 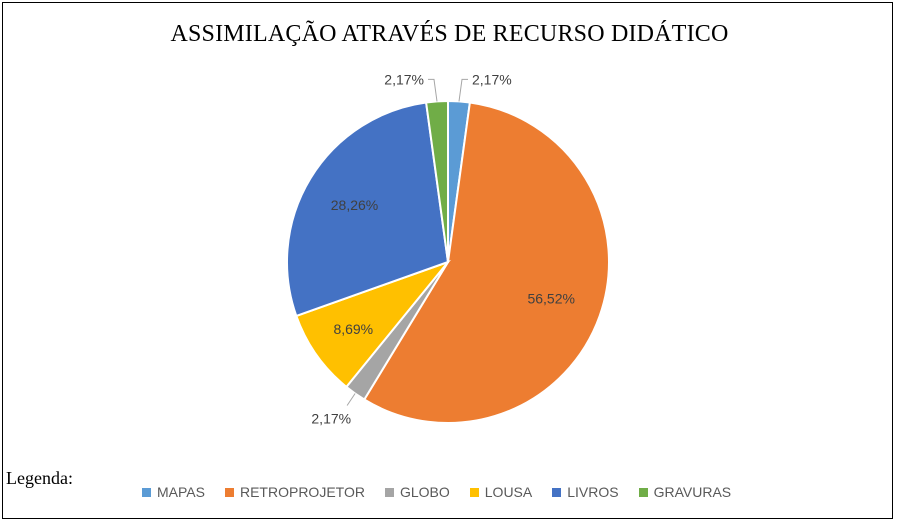 I want to click on legend-item-globo: GLOBO, so click(x=417, y=492).